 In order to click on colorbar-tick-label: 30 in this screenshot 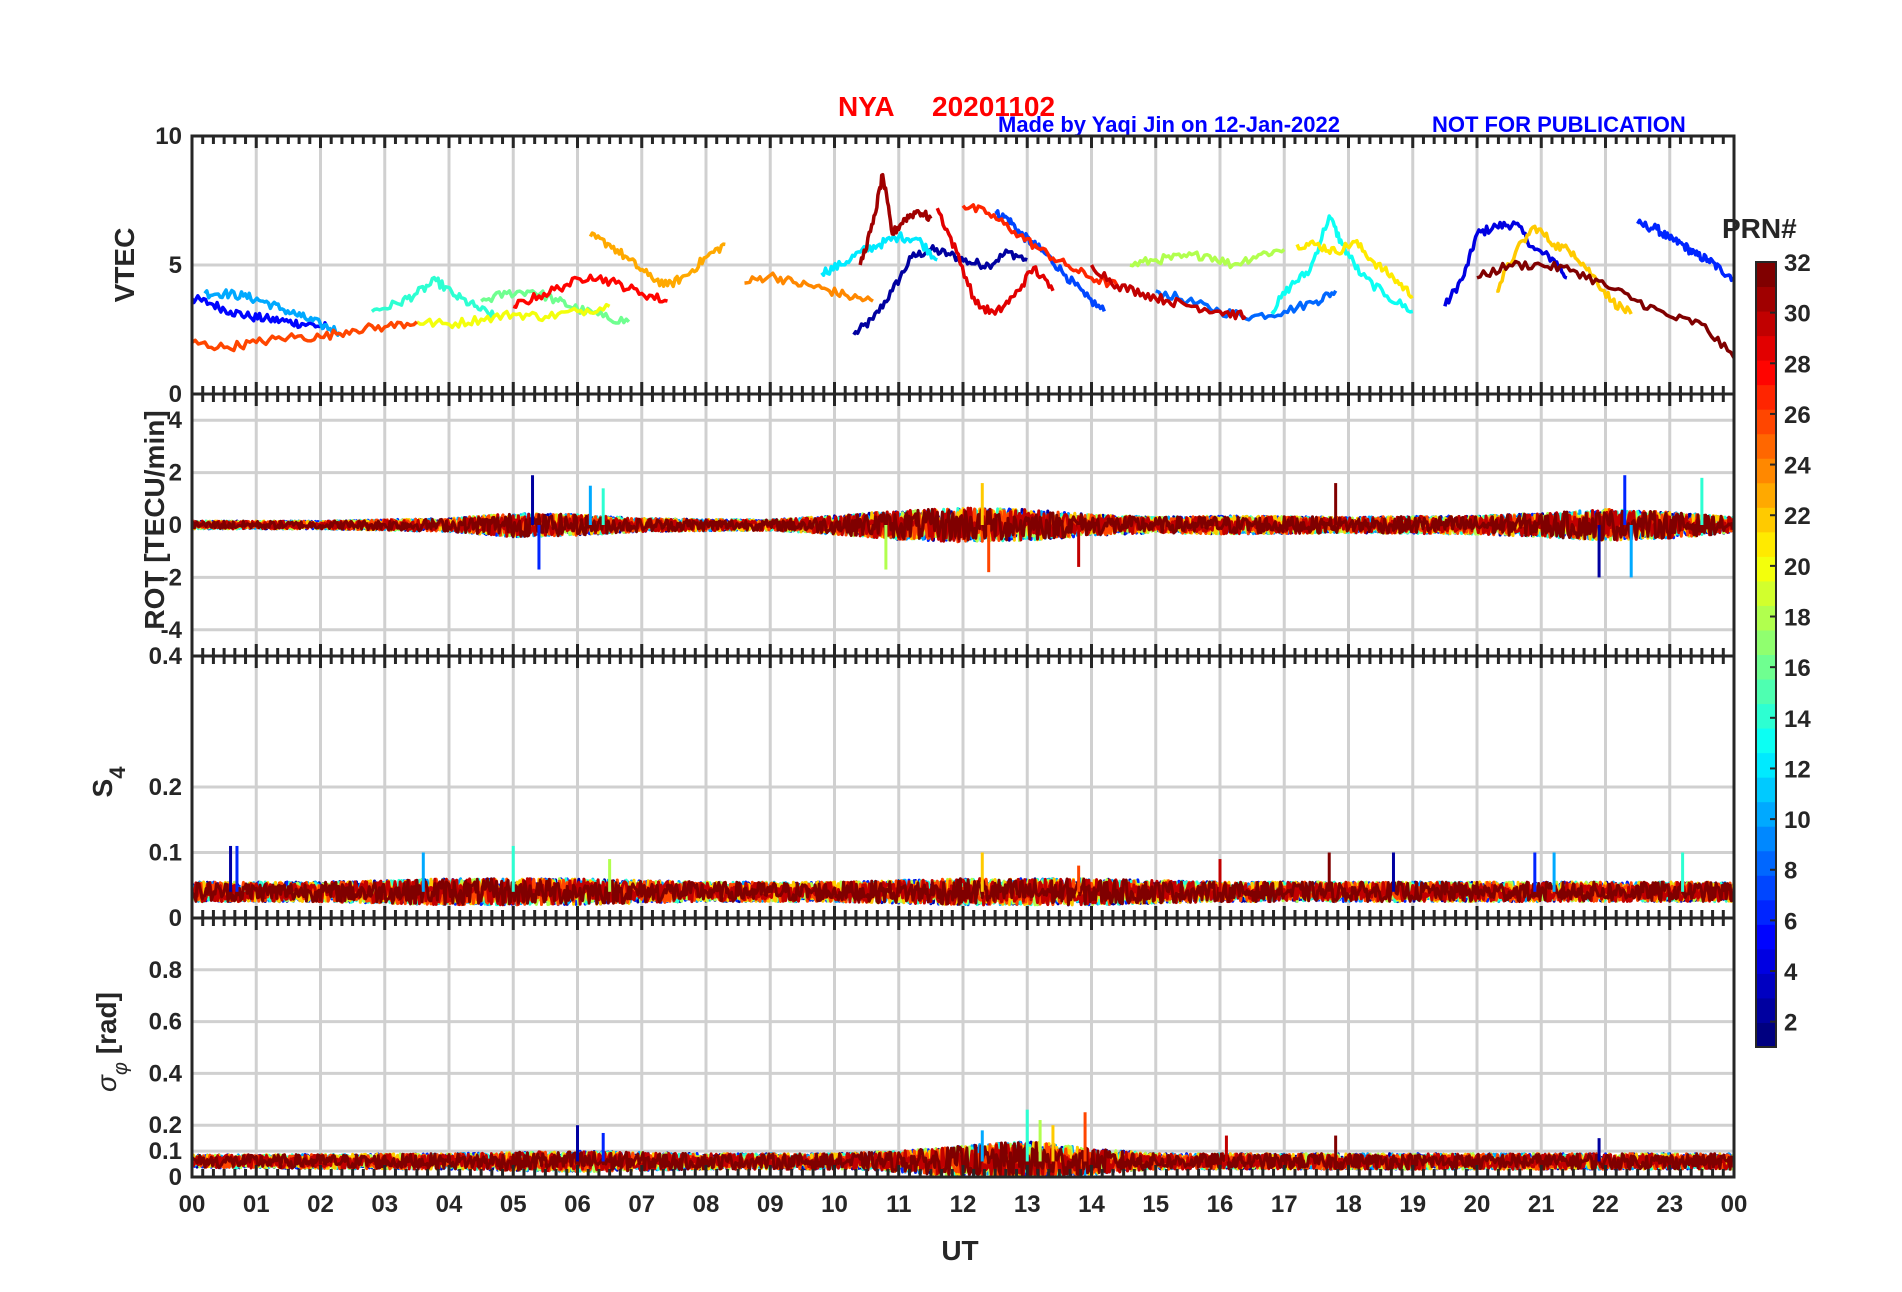, I will do `click(1797, 314)`.